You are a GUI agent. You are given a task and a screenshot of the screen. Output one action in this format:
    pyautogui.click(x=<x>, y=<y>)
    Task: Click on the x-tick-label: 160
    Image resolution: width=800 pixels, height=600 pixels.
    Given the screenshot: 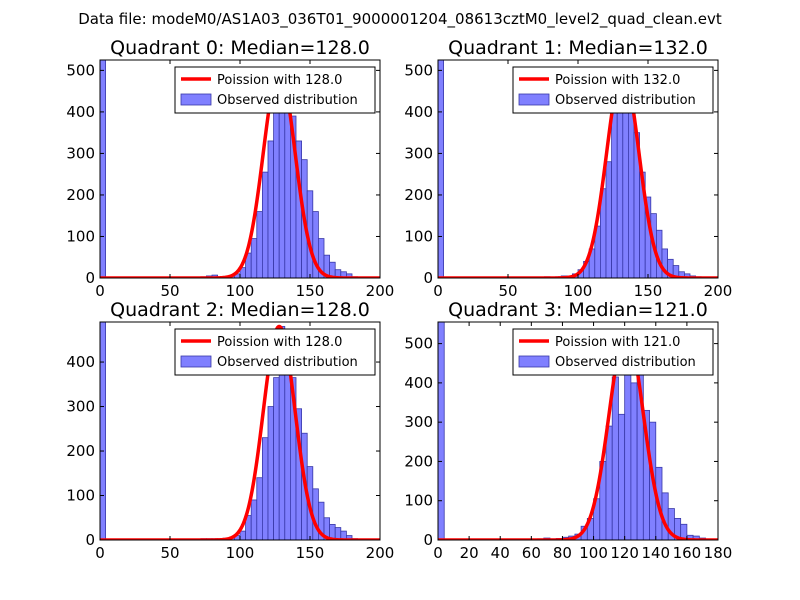 What is the action you would take?
    pyautogui.click(x=687, y=553)
    